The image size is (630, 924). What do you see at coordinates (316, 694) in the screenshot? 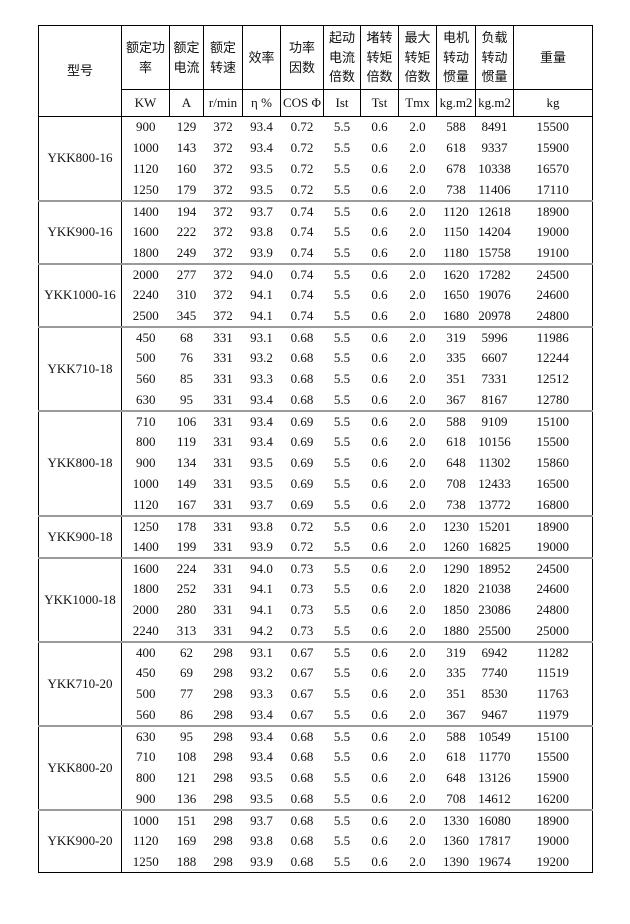
I see `table-row: 500 77 298 93.3 0.67 5.5 0.6 2.0 351 8530 11763` at bounding box center [316, 694].